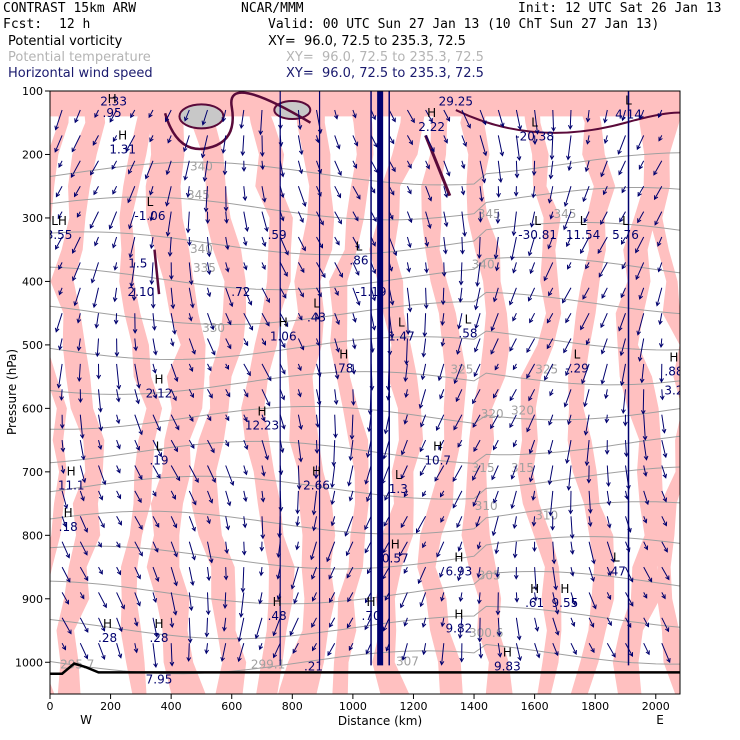 This screenshot has height=740, width=740. What do you see at coordinates (272, 8) in the screenshot?
I see `organization: NCAR/MMM` at bounding box center [272, 8].